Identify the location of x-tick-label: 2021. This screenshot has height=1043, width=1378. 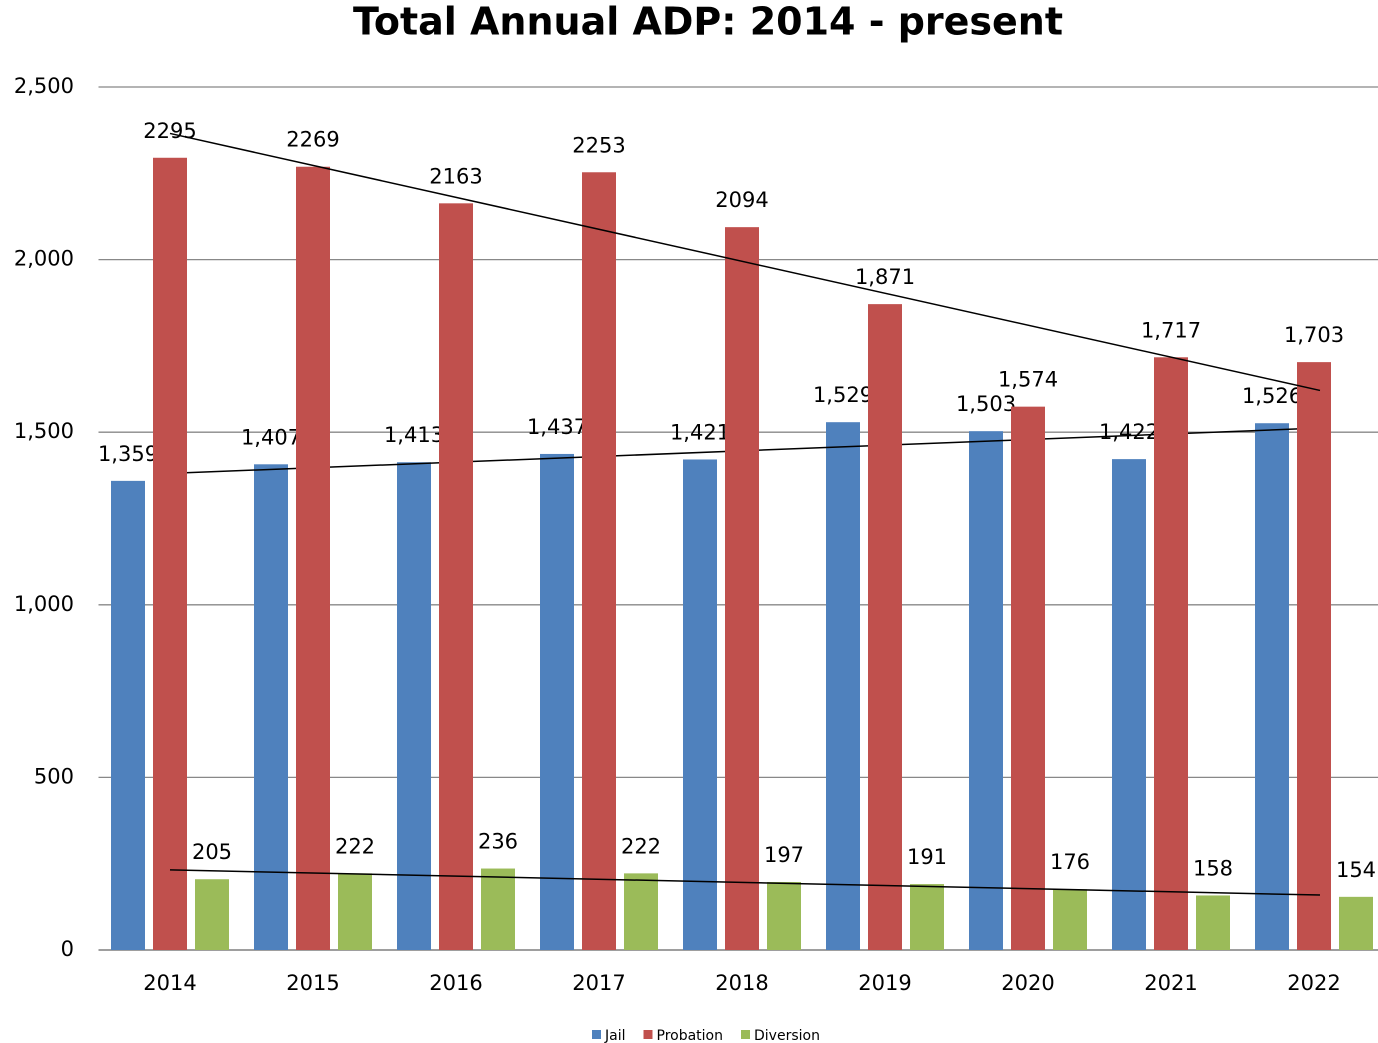
(1170, 983).